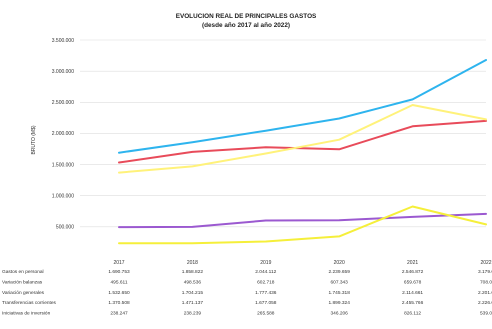  What do you see at coordinates (486, 282) in the screenshot?
I see `table-cell: 708.0` at bounding box center [486, 282].